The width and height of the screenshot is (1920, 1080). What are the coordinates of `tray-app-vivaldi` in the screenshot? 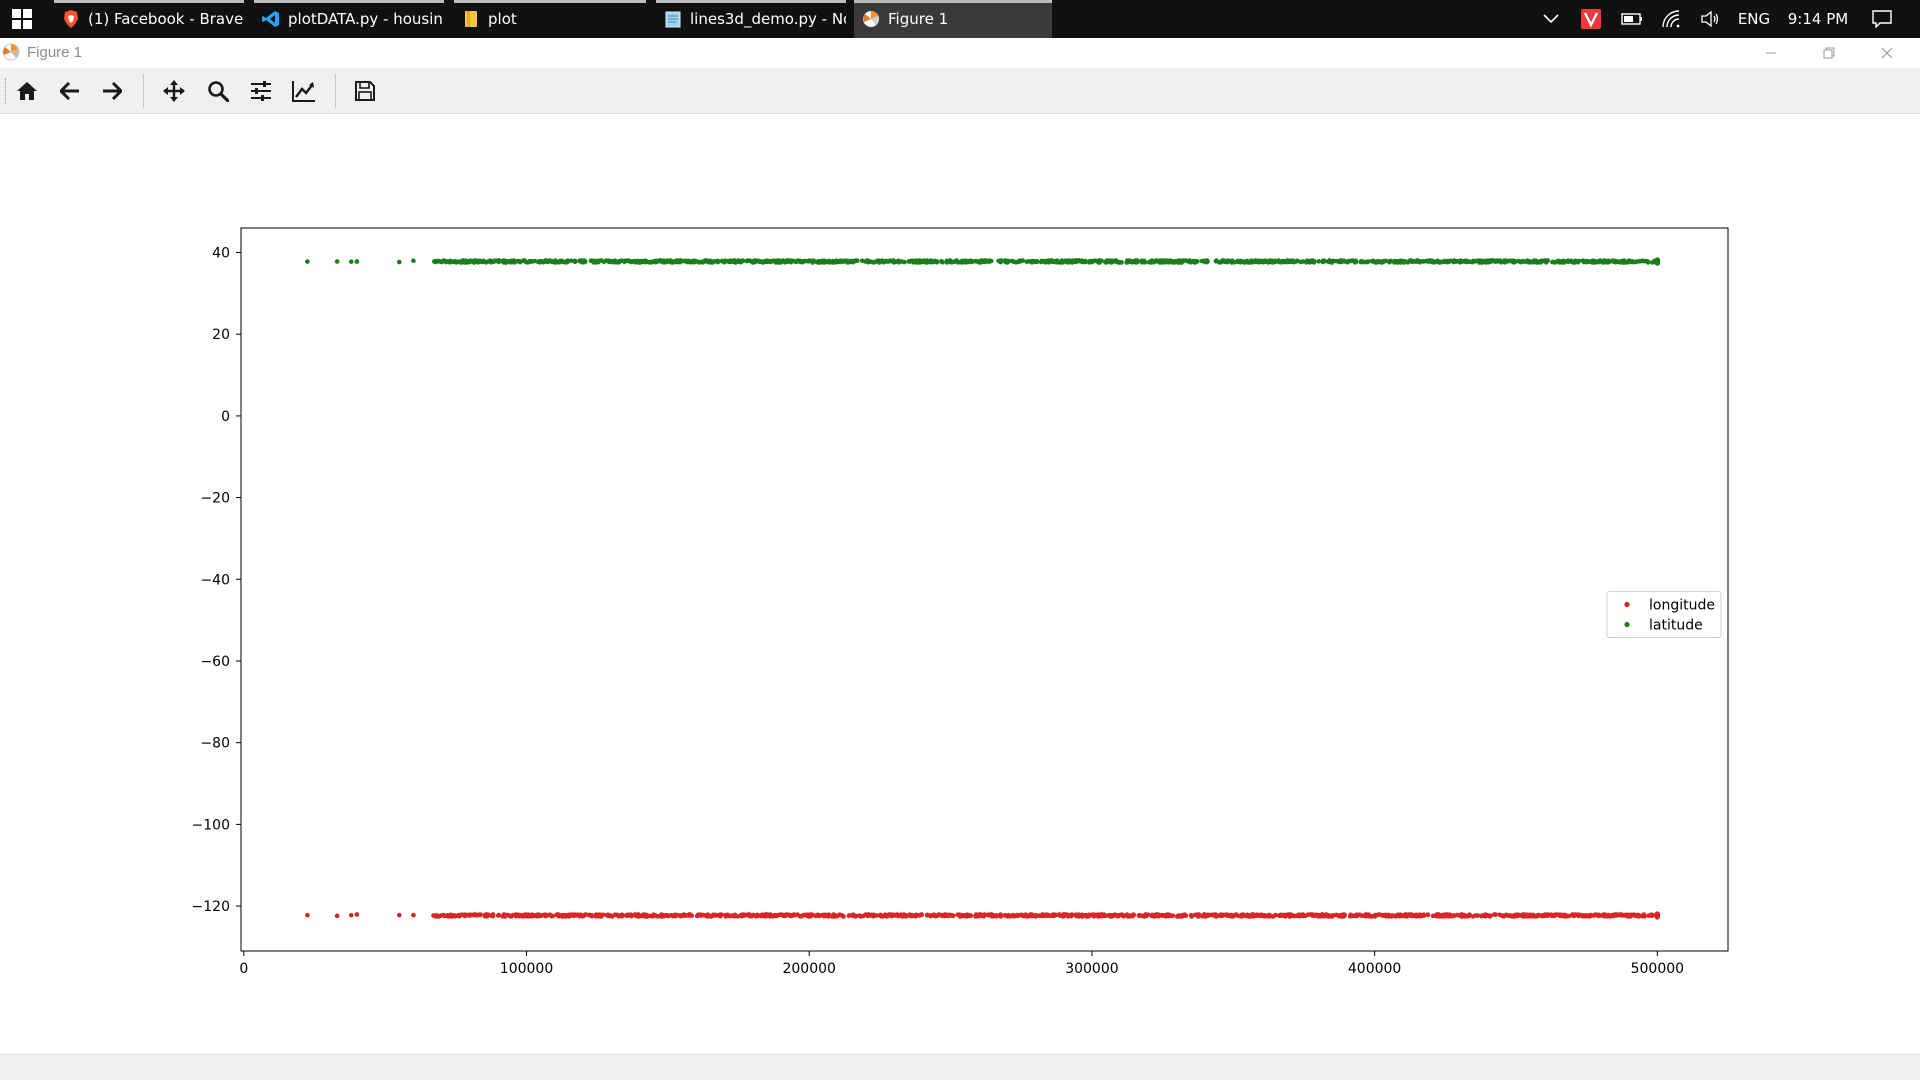 It's located at (1591, 19).